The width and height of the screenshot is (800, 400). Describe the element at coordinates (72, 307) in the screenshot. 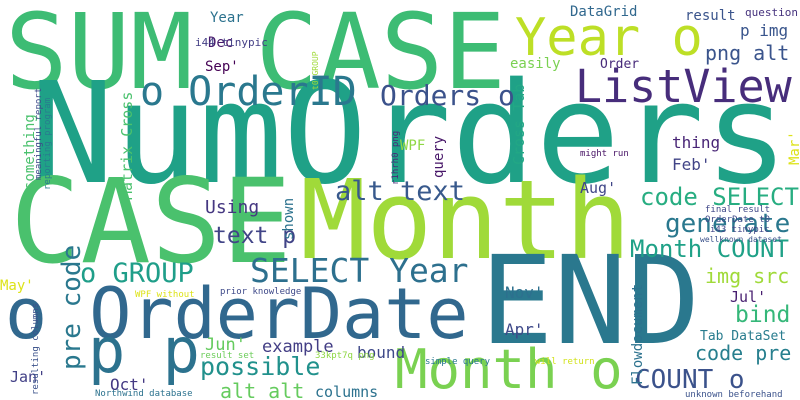

I see `word: pre code` at that location.